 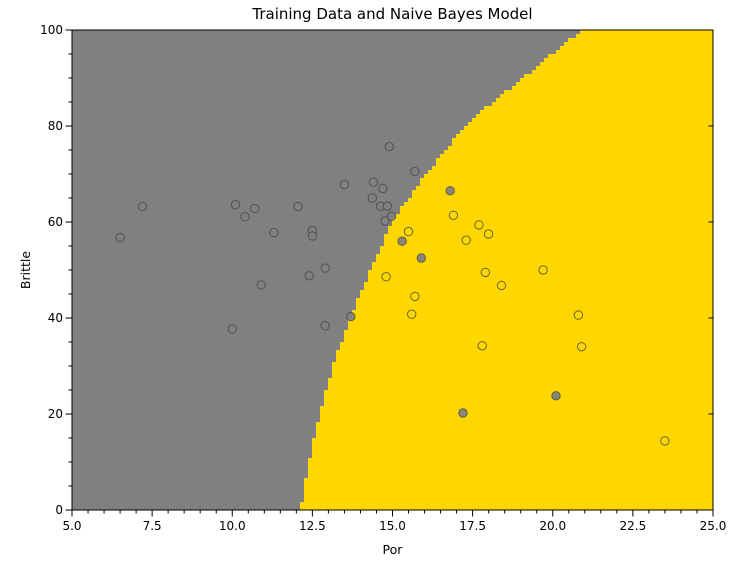 What do you see at coordinates (25, 270) in the screenshot?
I see `y-axis-label: Brittle` at bounding box center [25, 270].